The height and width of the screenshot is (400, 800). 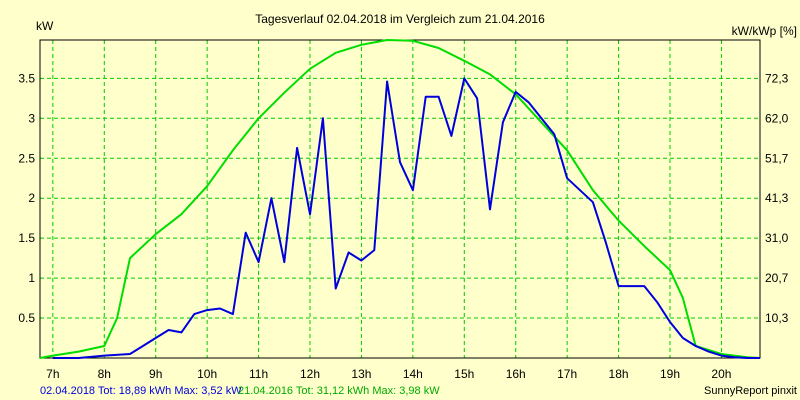 I want to click on y-tick-label-left: 2.5, so click(x=26, y=158).